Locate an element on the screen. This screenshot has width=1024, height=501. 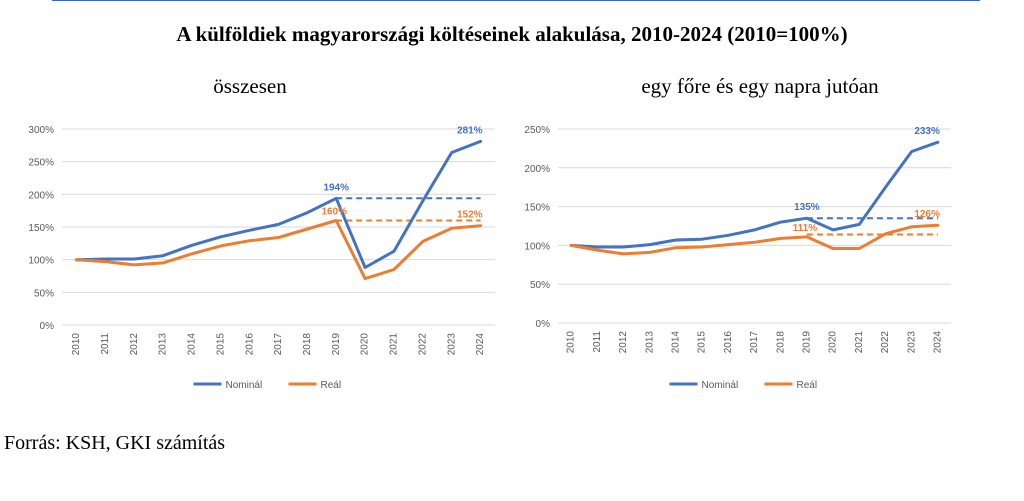
source-note: Forrás: KSH, GKI számítás is located at coordinates (115, 443).